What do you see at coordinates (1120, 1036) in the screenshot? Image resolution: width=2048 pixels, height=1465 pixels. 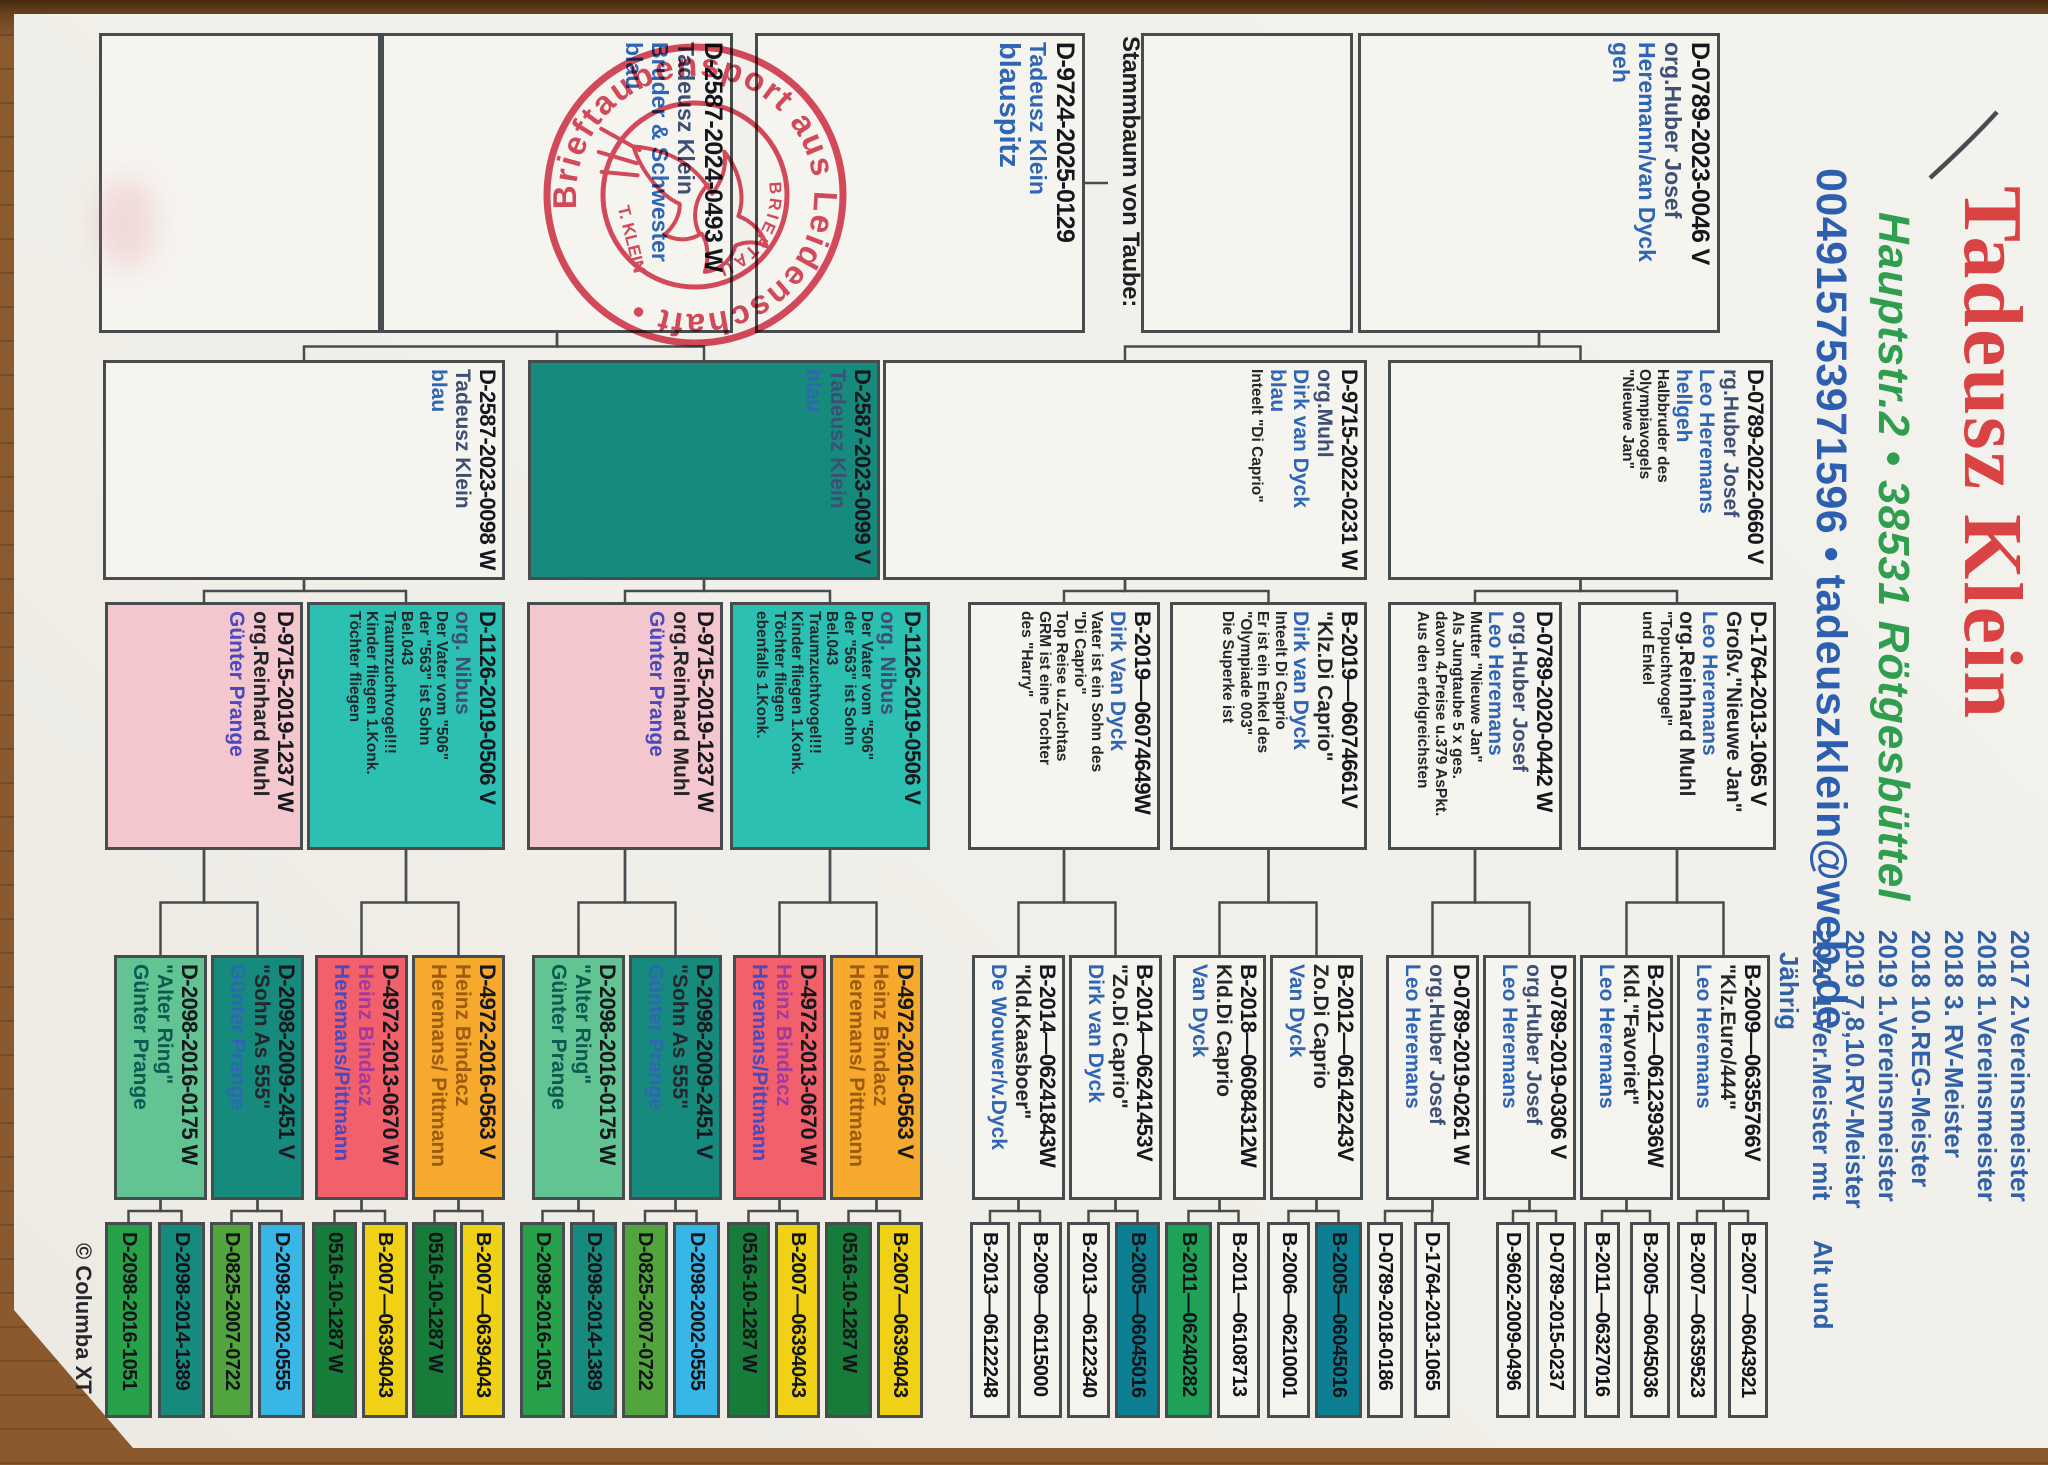 I see `pedigree-line: "Zo.Di Caprio"` at bounding box center [1120, 1036].